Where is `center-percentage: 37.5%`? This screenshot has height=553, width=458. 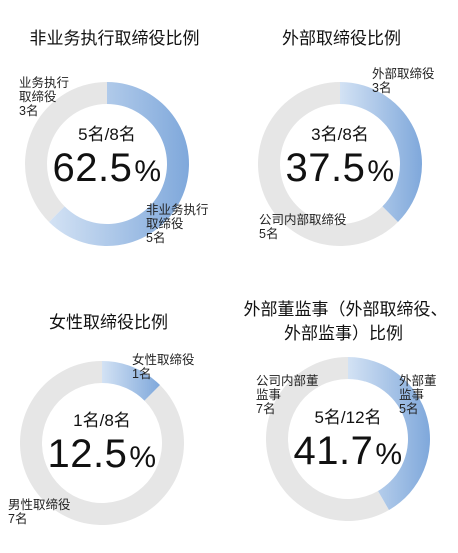
center-percentage: 37.5% is located at coordinates (340, 170).